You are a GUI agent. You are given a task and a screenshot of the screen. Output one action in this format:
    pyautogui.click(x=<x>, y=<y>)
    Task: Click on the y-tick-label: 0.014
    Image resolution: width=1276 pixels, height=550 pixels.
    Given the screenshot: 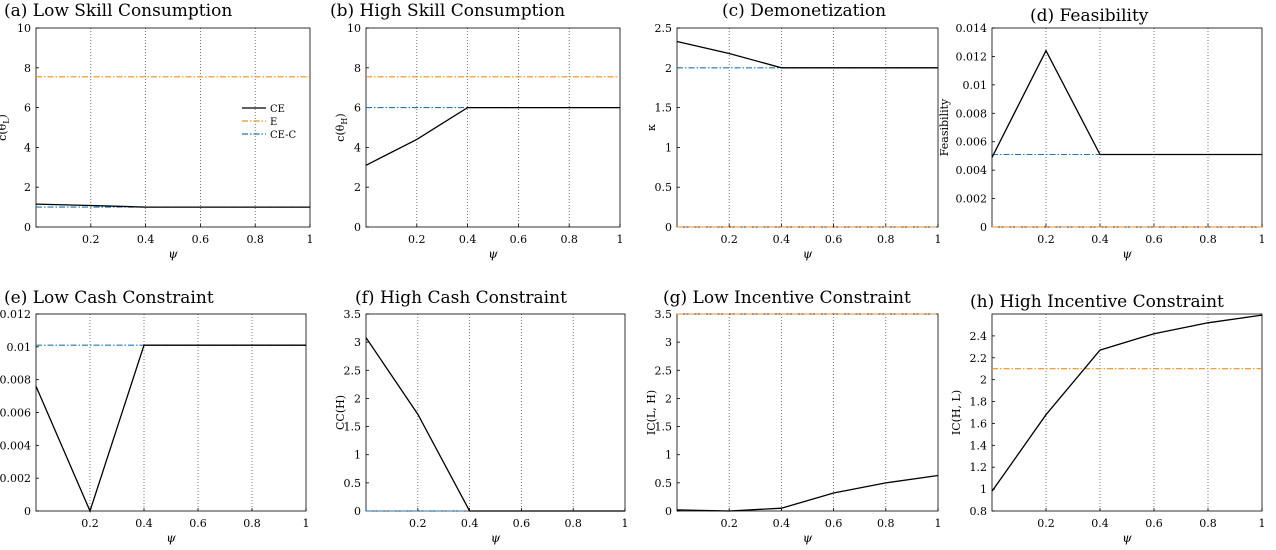 What is the action you would take?
    pyautogui.click(x=972, y=28)
    